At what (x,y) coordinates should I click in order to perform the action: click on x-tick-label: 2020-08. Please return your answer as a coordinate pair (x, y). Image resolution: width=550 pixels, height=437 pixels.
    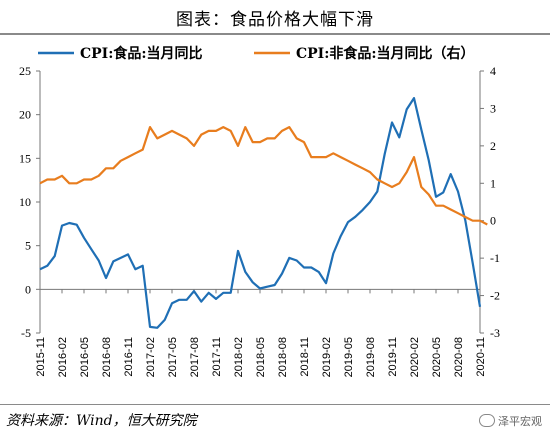
    Looking at the image, I should click on (459, 357).